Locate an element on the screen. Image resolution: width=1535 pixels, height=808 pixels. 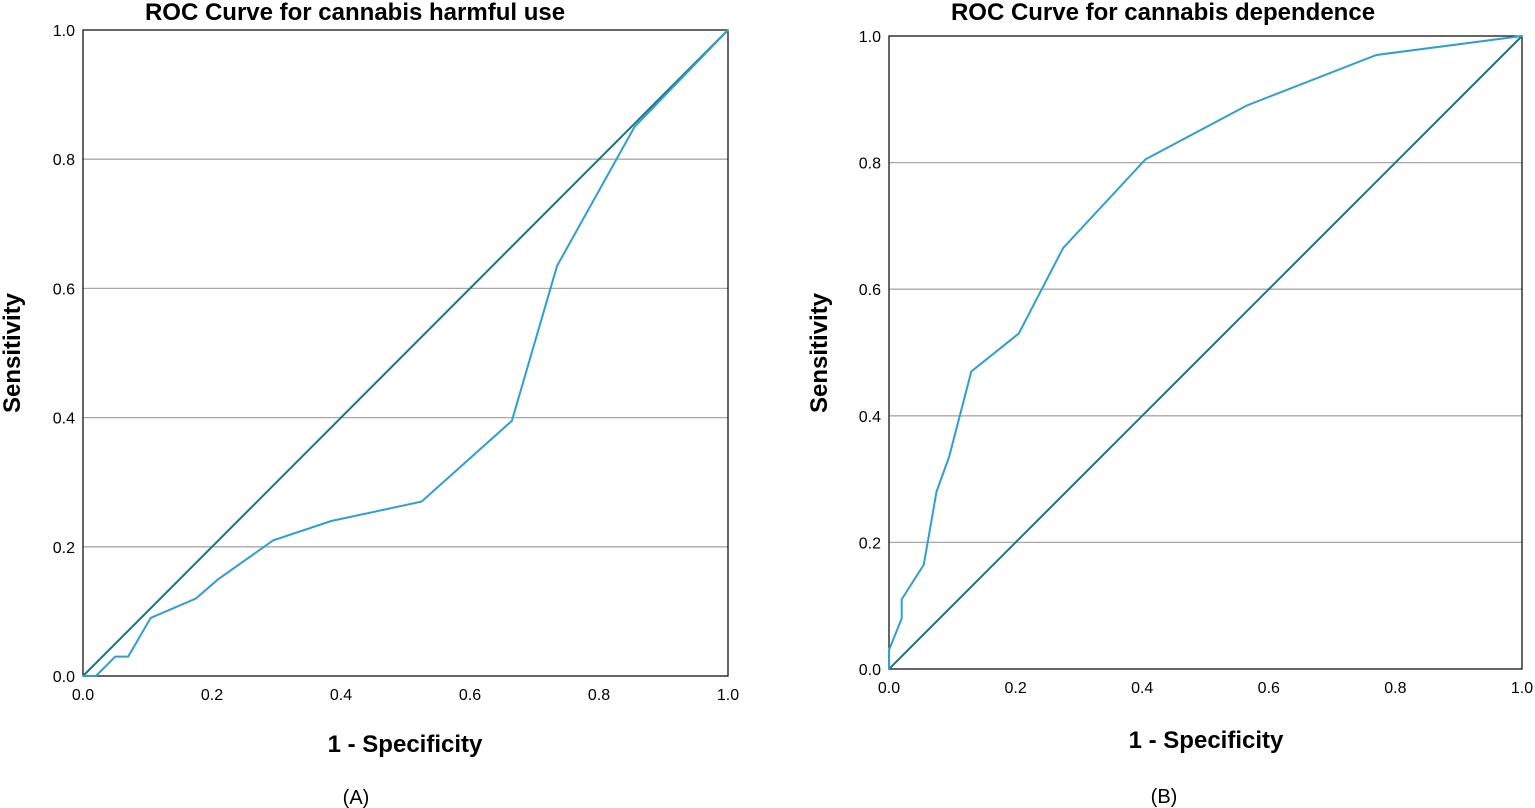
panel-label-b: (B) is located at coordinates (1164, 797).